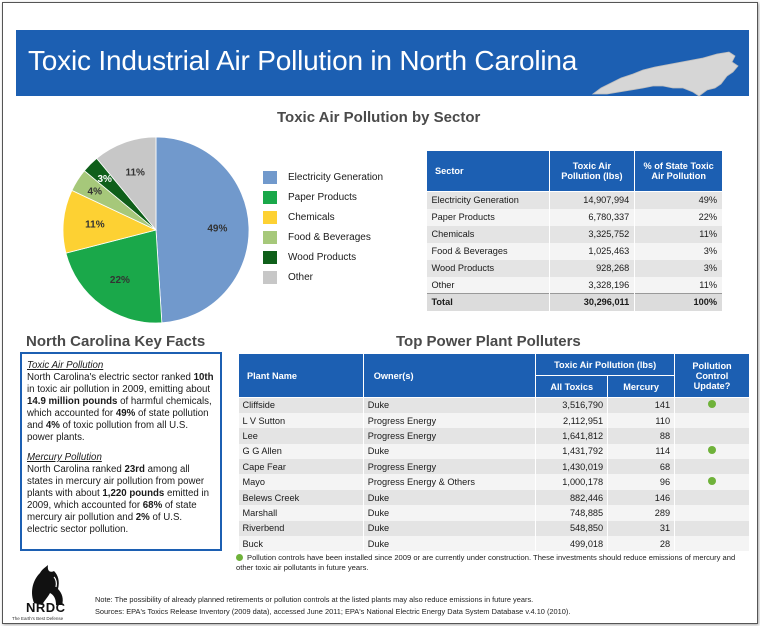  I want to click on plant-row: Marshall Duke 748,885 289, so click(494, 513).